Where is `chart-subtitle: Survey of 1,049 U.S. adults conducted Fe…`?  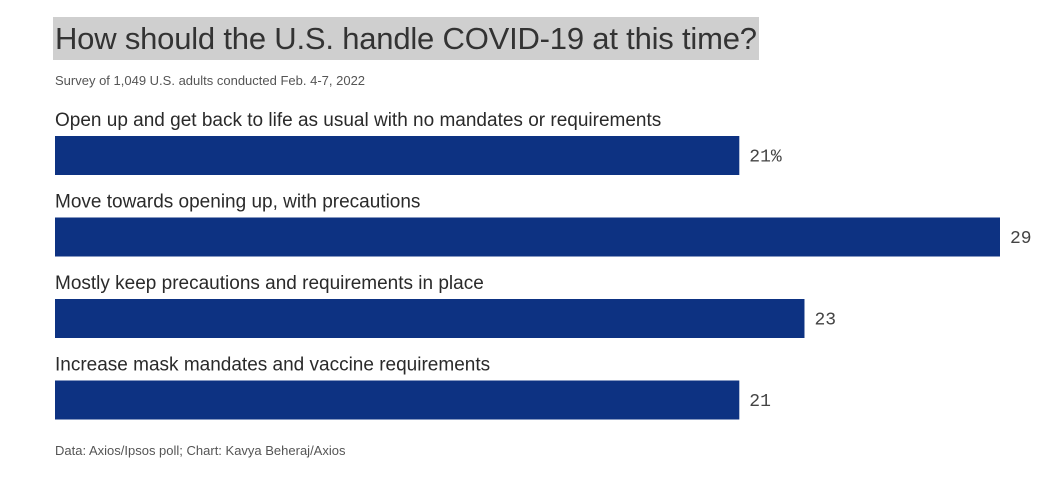
chart-subtitle: Survey of 1,049 U.S. adults conducted Fe… is located at coordinates (210, 80).